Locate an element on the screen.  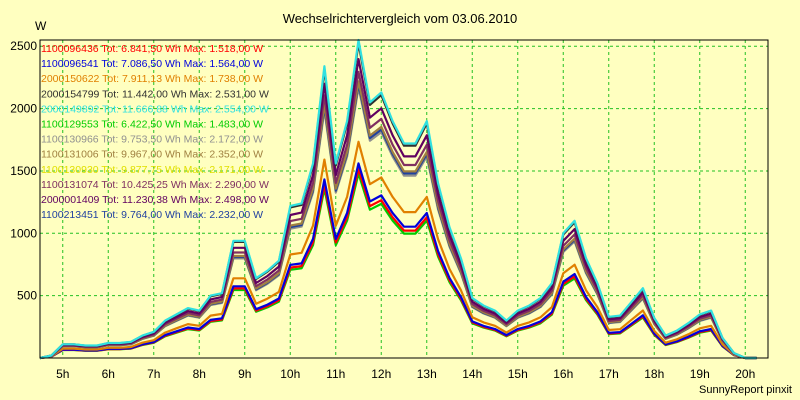
x-tick-label: 14h is located at coordinates (472, 374).